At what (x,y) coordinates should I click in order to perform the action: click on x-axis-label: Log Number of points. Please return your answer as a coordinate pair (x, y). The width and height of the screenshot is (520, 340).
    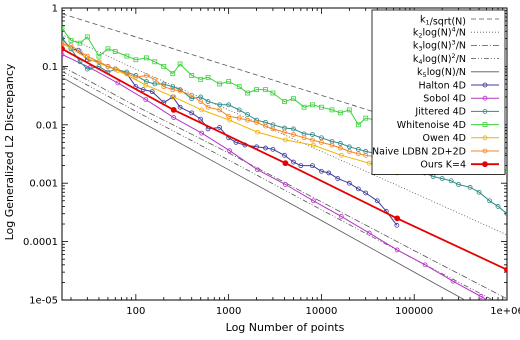
    Looking at the image, I should click on (285, 327).